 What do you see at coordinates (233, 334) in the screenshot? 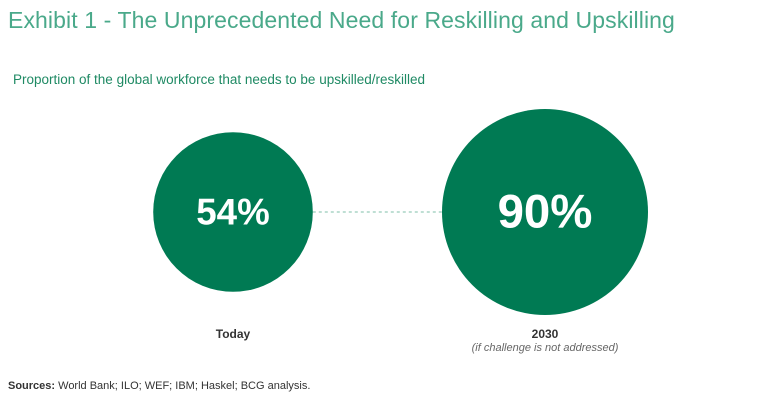
I see `category-label-today: Today` at bounding box center [233, 334].